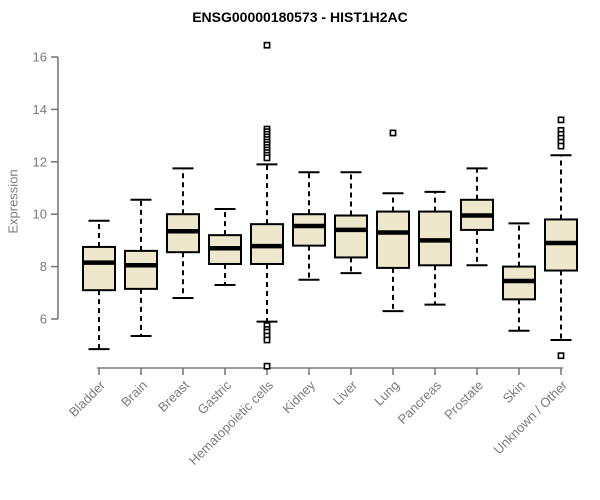 This screenshot has width=600, height=500. I want to click on y-tick-label-8: 8, so click(43, 266).